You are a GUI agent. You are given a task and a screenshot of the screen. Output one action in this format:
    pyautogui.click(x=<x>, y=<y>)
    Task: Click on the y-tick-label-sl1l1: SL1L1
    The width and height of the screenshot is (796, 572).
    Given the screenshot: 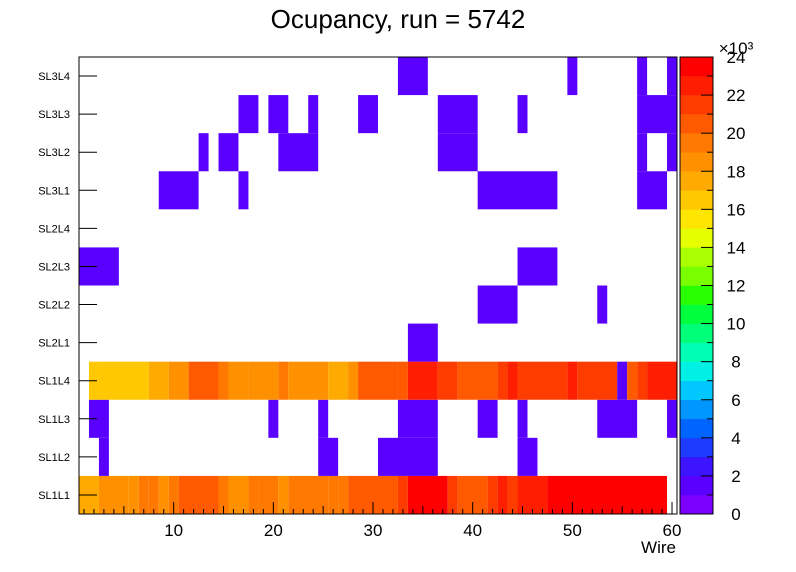 What is the action you would take?
    pyautogui.click(x=54, y=496)
    